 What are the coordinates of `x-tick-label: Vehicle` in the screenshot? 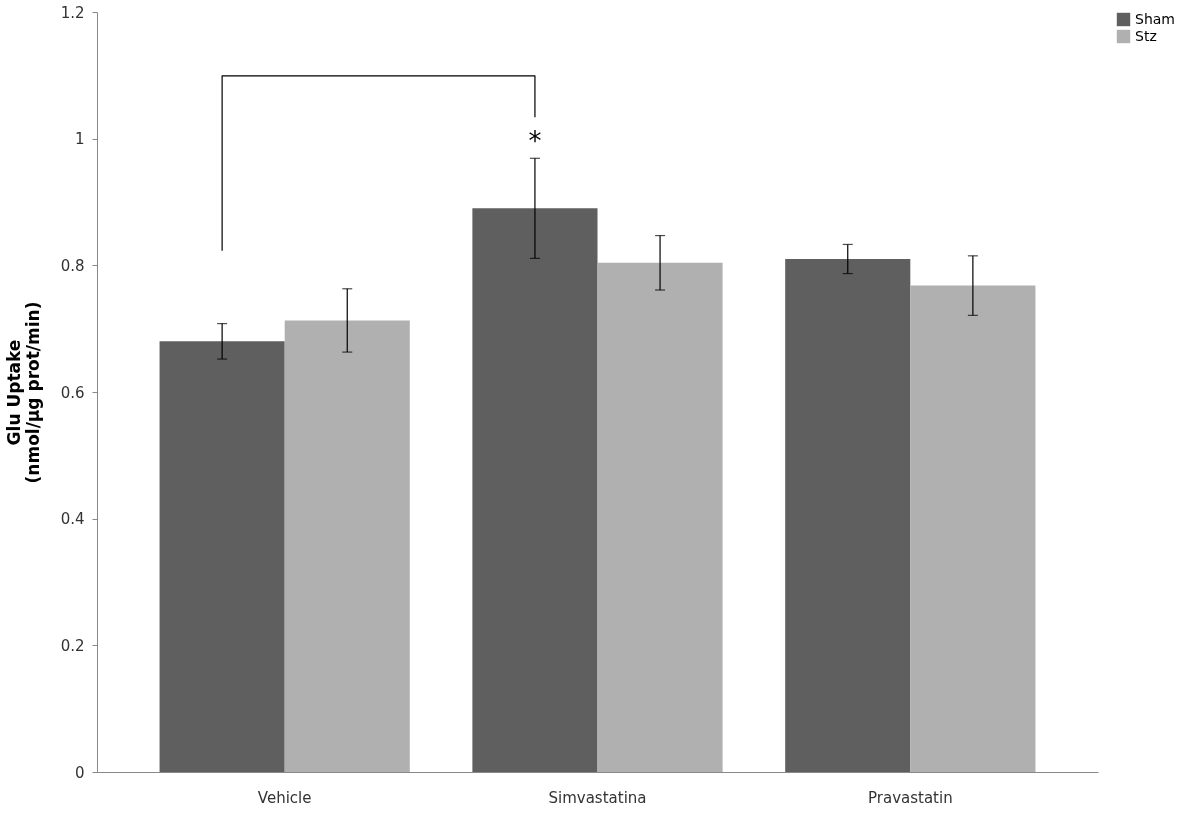 It's located at (284, 797).